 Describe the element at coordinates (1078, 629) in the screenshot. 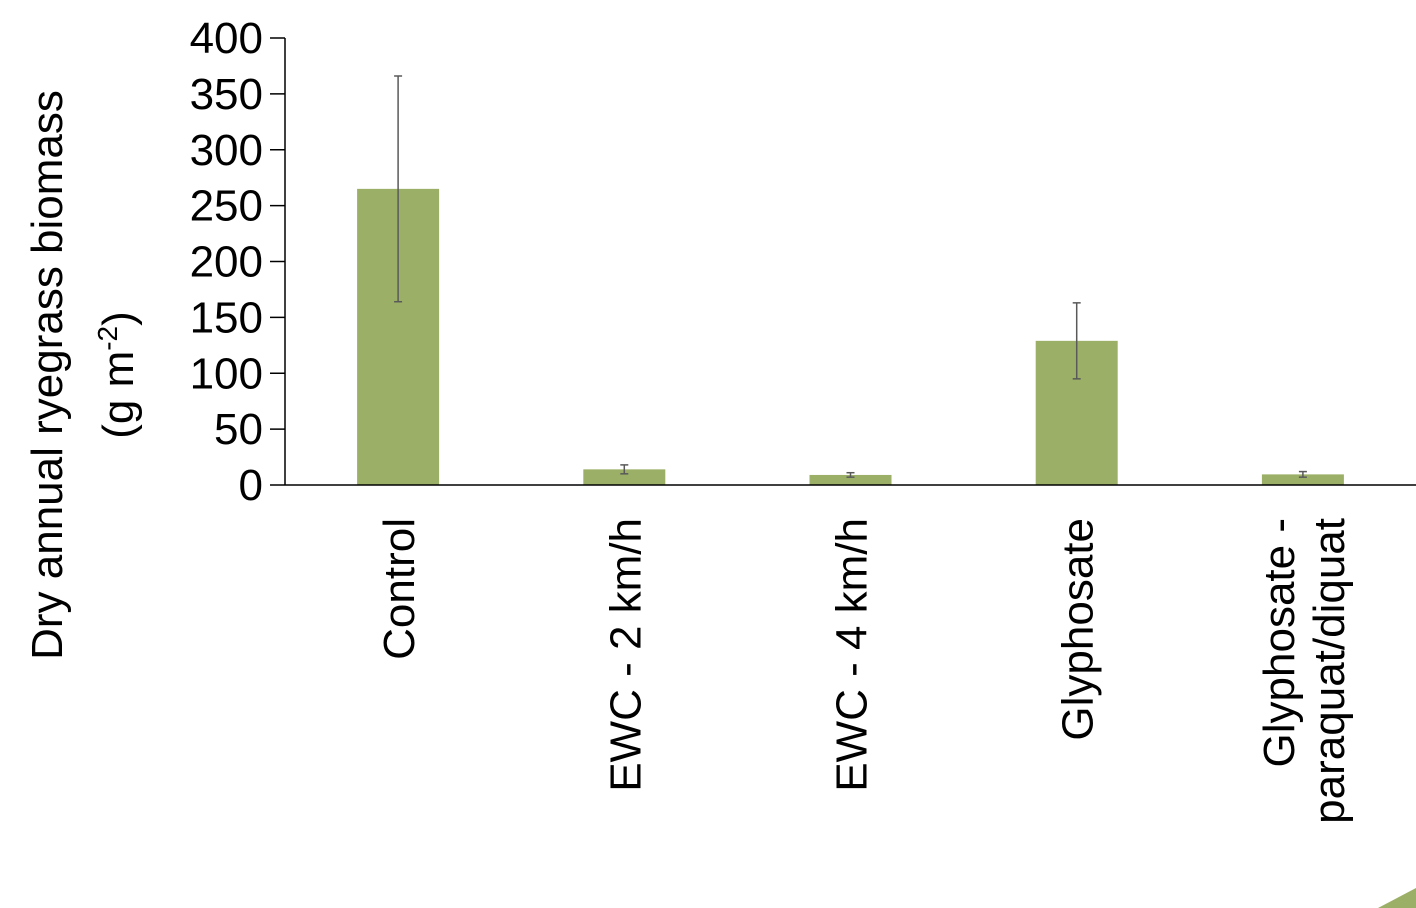

I see `category-label-4: Glyphosate` at that location.